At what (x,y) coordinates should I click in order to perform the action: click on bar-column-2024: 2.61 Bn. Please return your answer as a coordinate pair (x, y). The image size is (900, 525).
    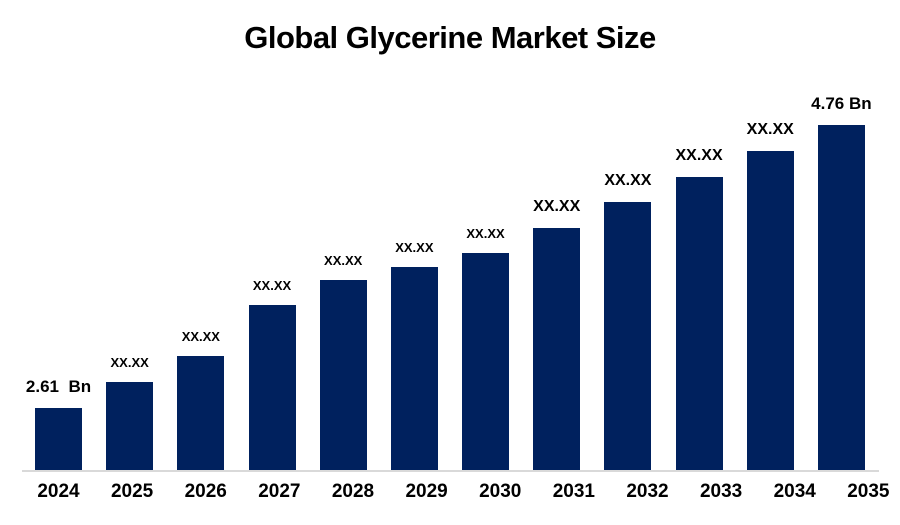
    Looking at the image, I should click on (58, 424).